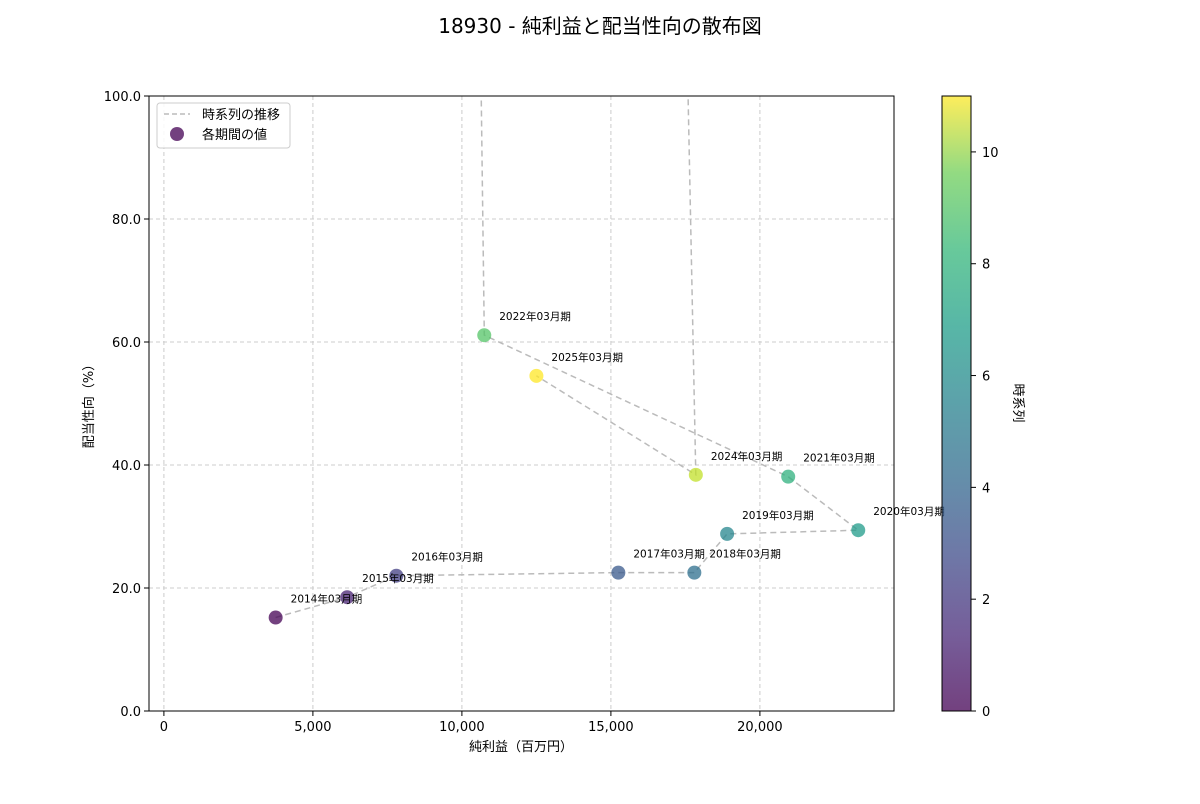  What do you see at coordinates (986, 712) in the screenshot?
I see `colorbar-tick-label: 0` at bounding box center [986, 712].